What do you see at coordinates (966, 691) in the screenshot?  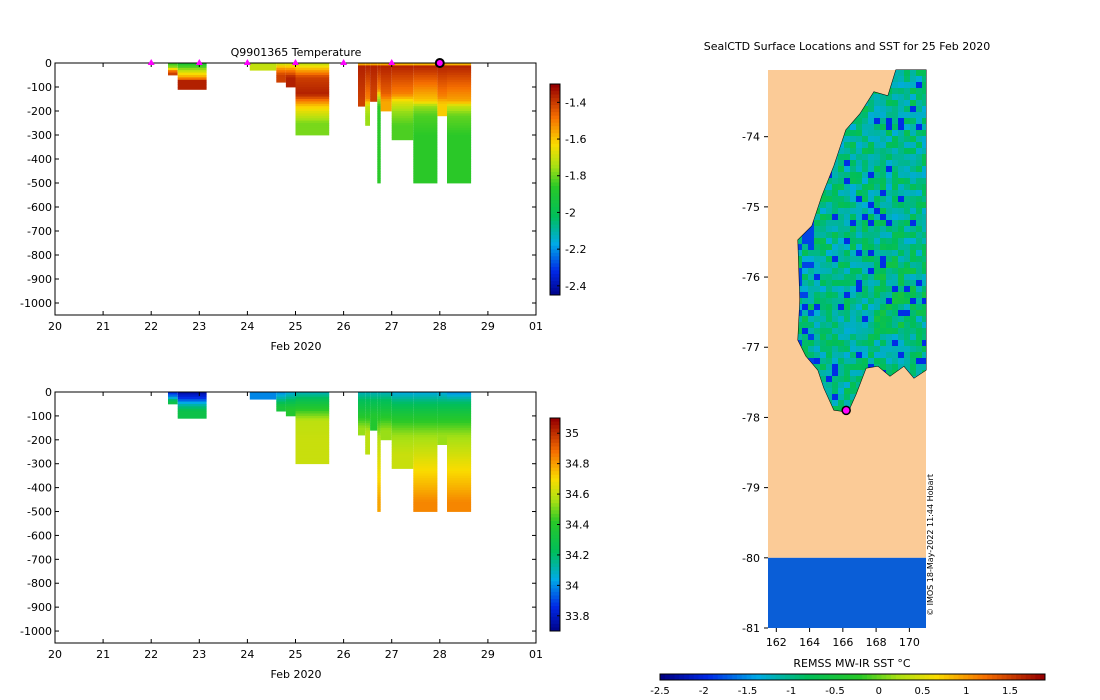 I see `sst-colorbar-tick-label: 1` at bounding box center [966, 691].